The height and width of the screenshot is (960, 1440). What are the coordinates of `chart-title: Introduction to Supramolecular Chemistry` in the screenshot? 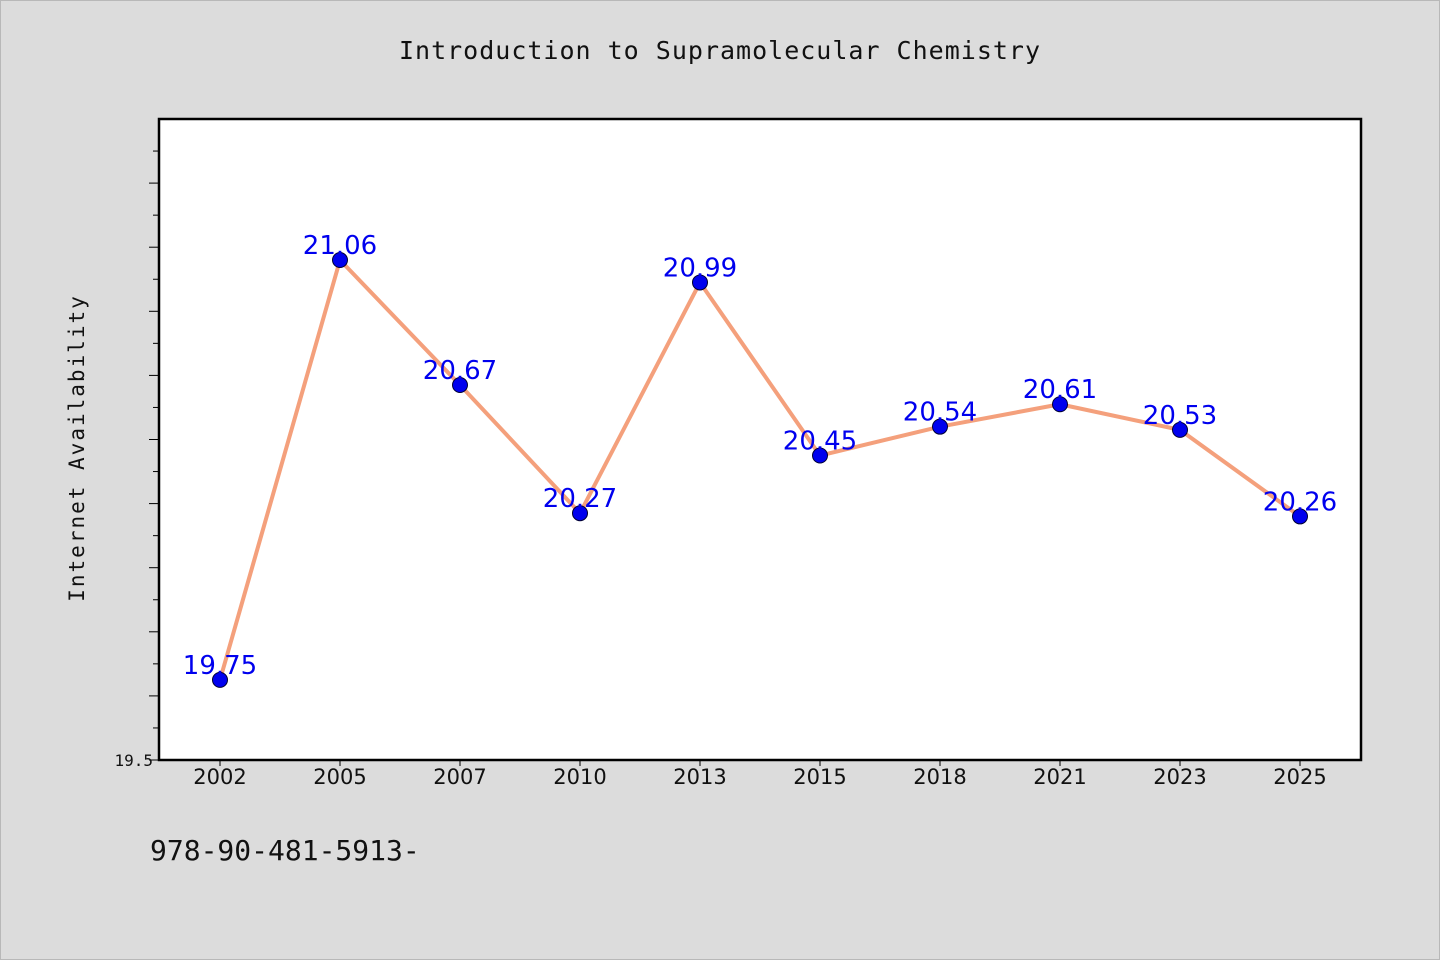 It's located at (720, 50).